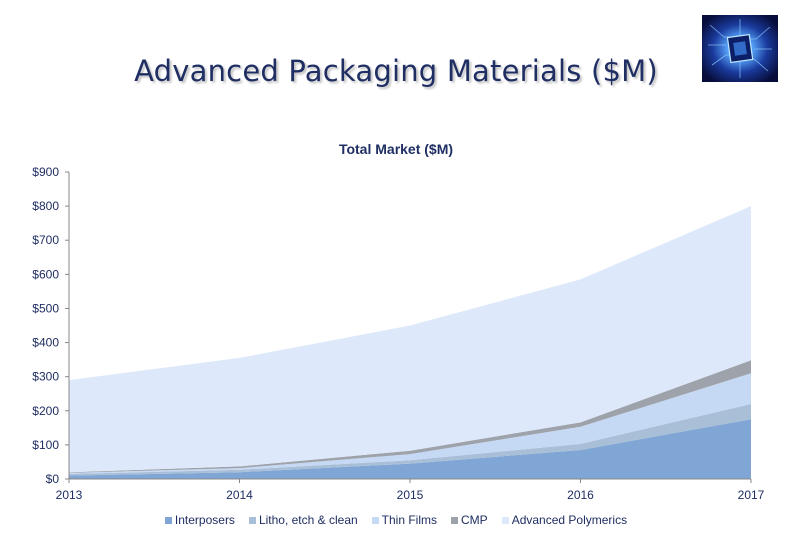 Image resolution: width=792 pixels, height=549 pixels. I want to click on legend-item: CMP, so click(469, 520).